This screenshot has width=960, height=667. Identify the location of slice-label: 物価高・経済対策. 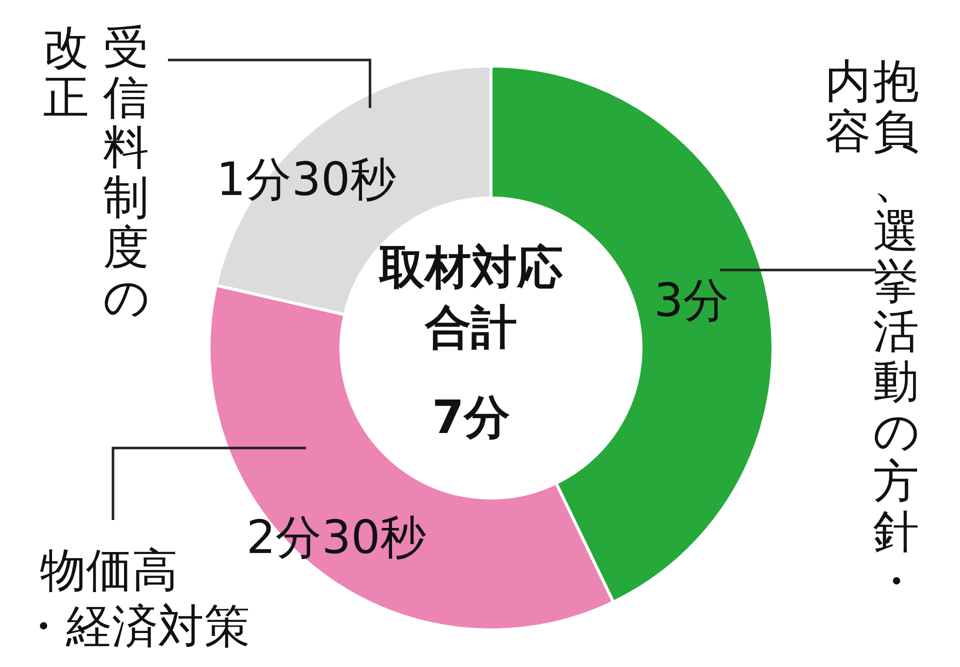
(135, 598).